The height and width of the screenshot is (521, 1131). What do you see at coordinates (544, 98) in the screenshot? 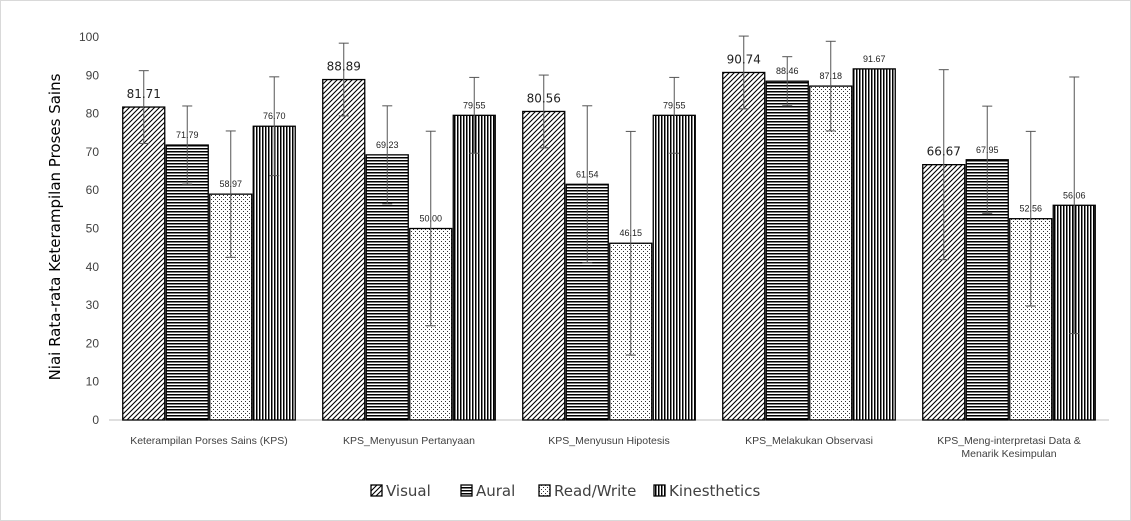
I see `data-label: 80.56` at bounding box center [544, 98].